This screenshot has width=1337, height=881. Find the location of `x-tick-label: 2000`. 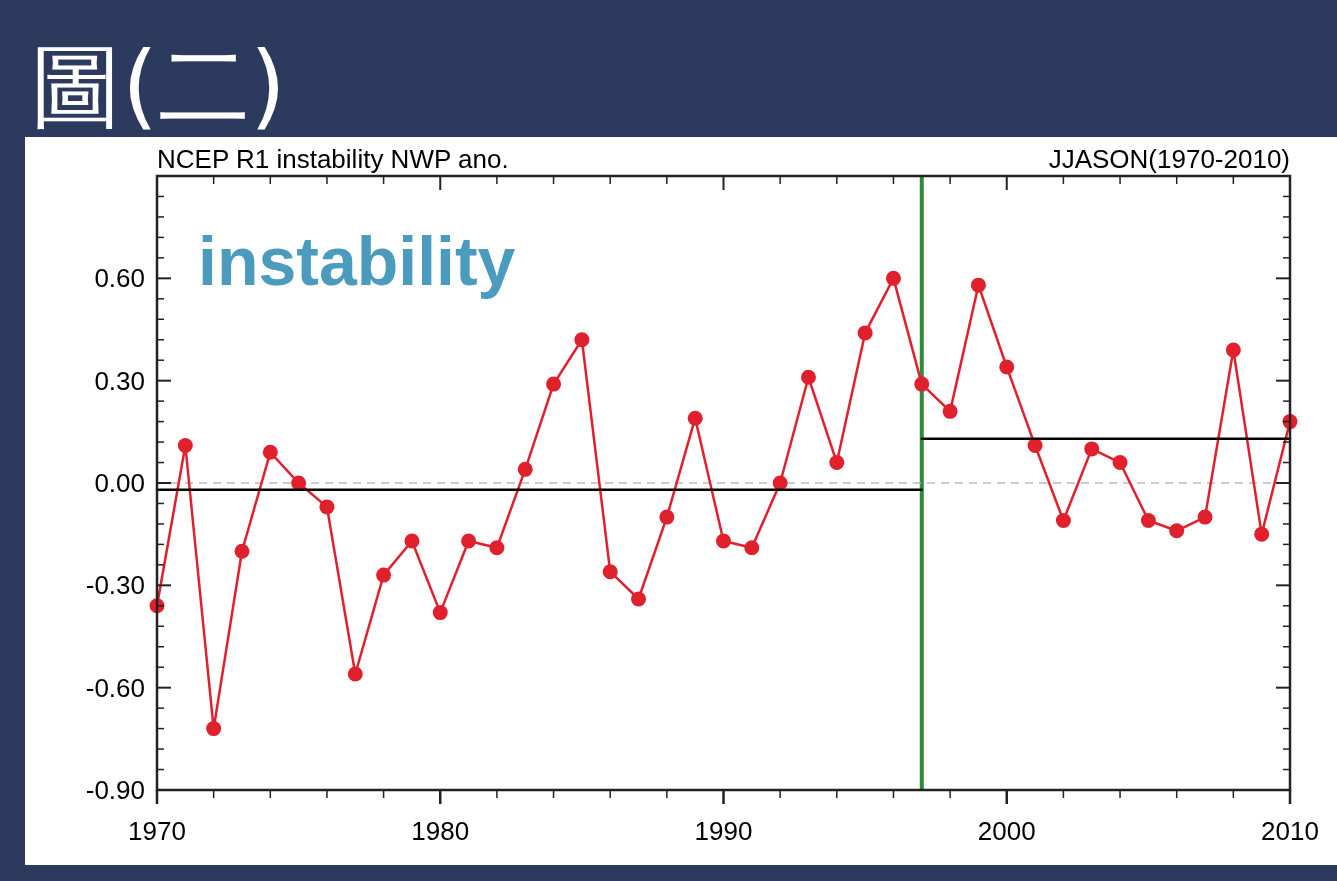

x-tick-label: 2000 is located at coordinates (1006, 831).